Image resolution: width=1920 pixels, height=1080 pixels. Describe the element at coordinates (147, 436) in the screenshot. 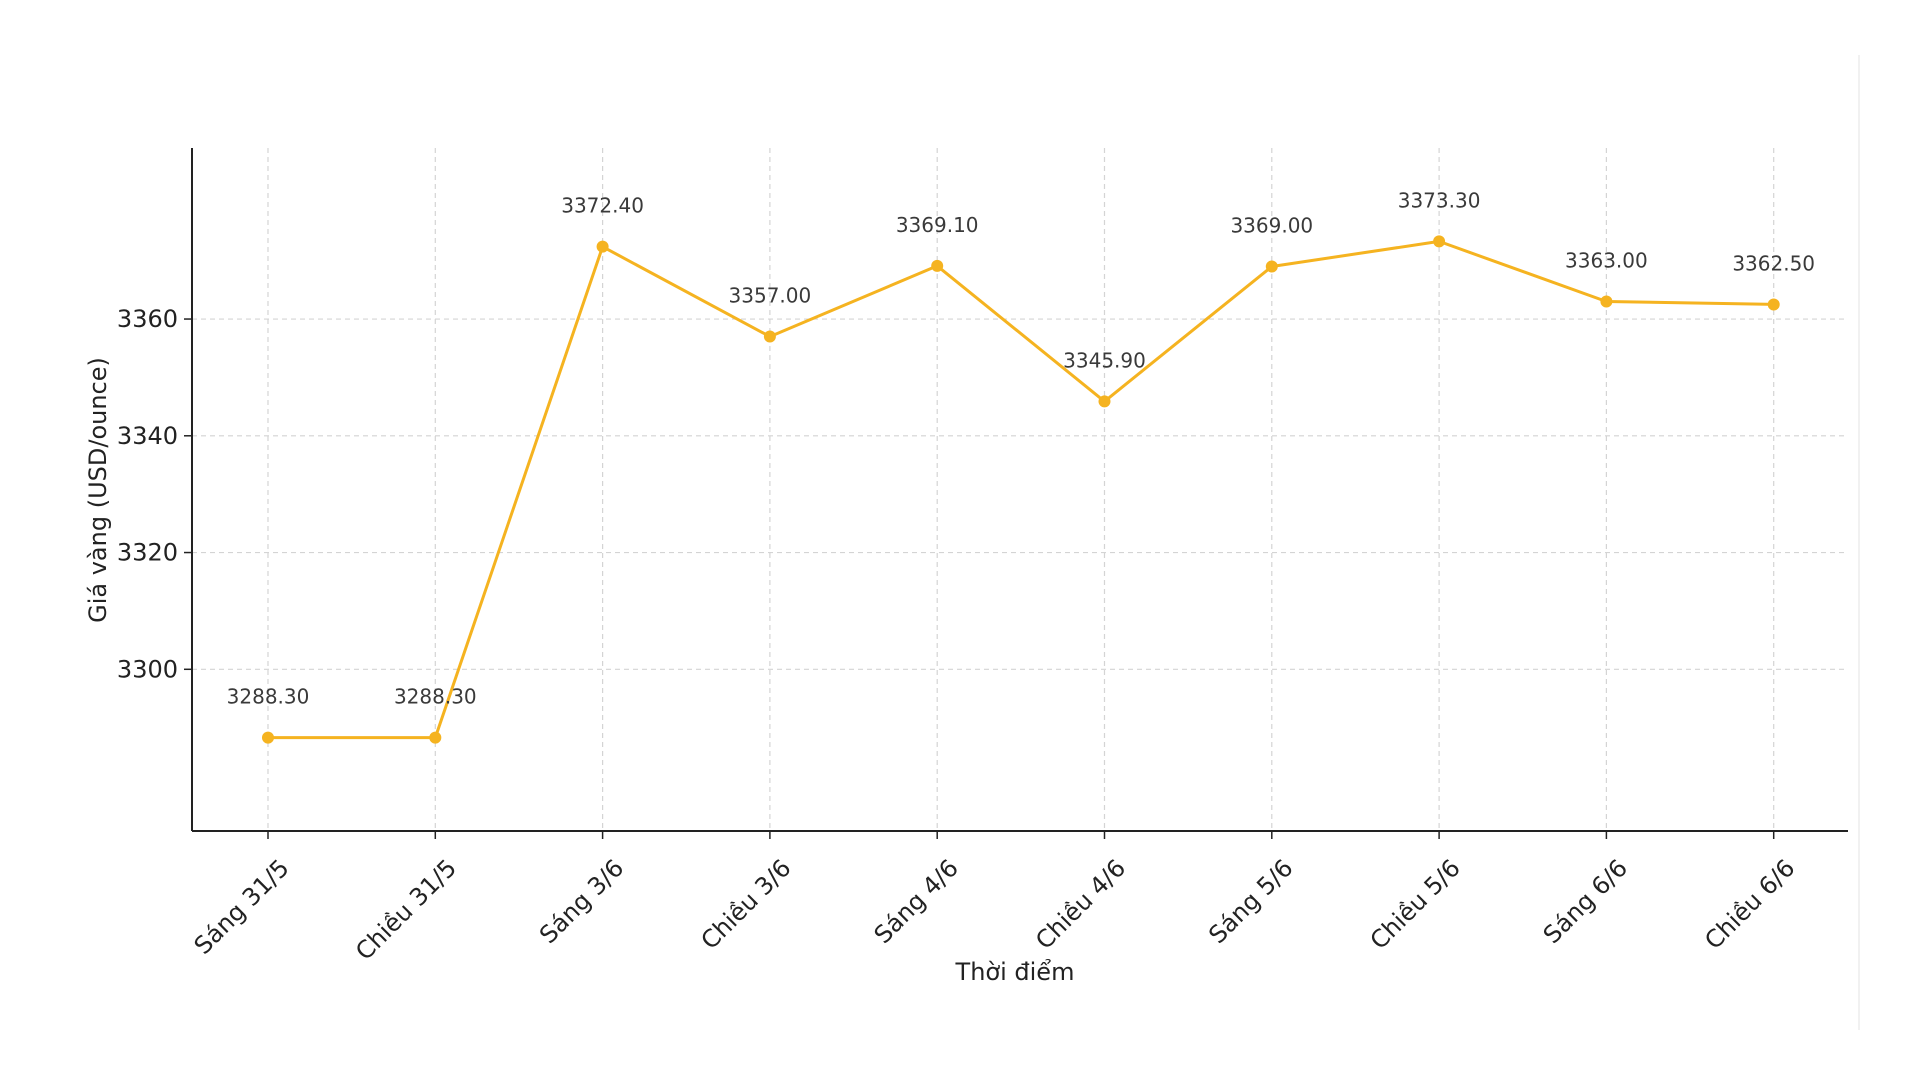

I see `y-tick-label: 3340` at that location.